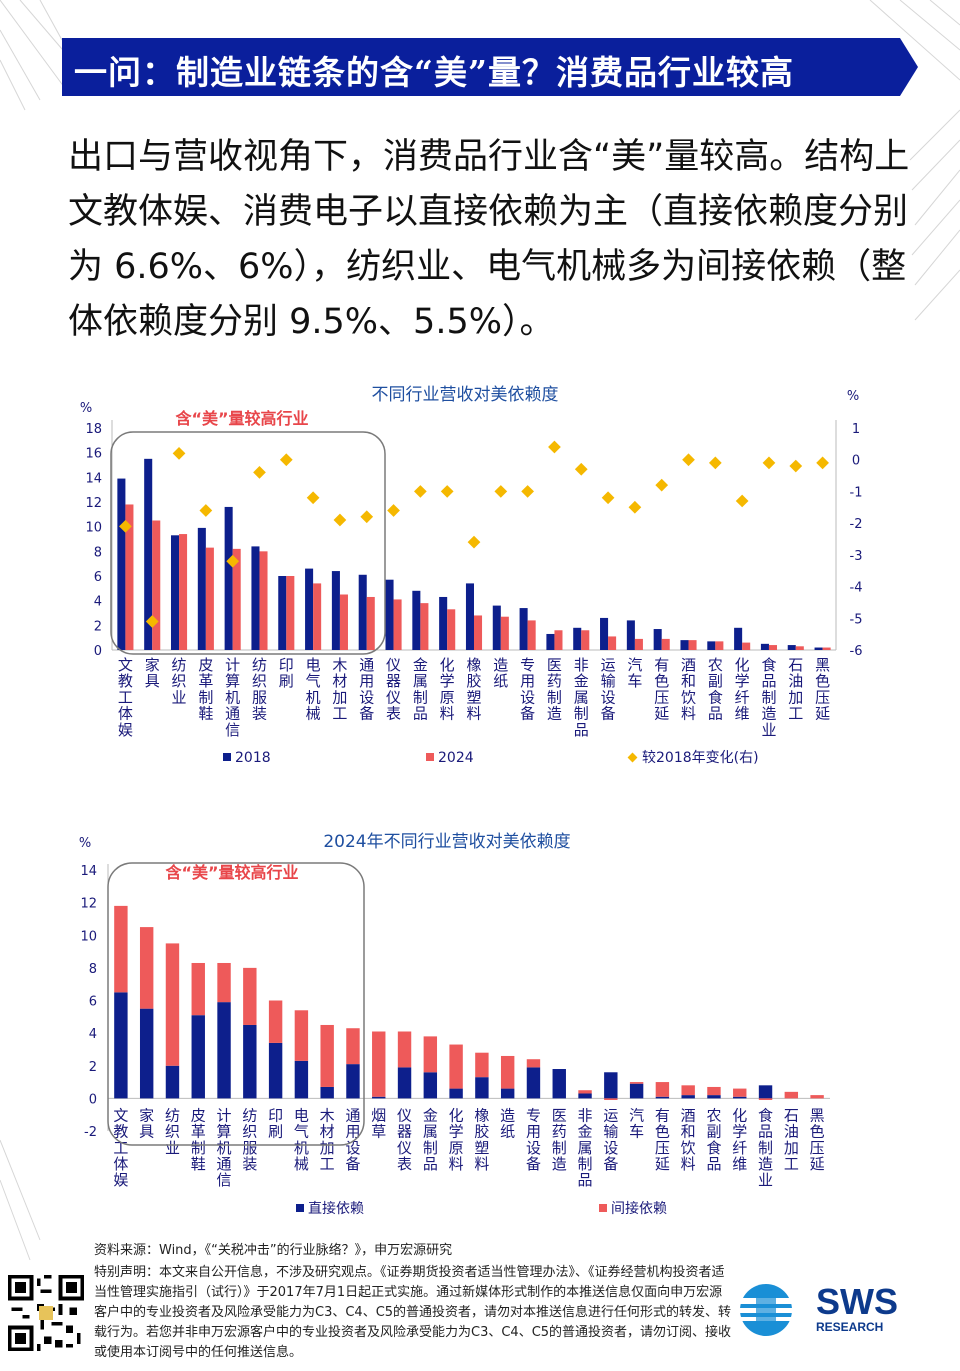  Describe the element at coordinates (236, 1004) in the screenshot. I see `highlight-box` at that location.